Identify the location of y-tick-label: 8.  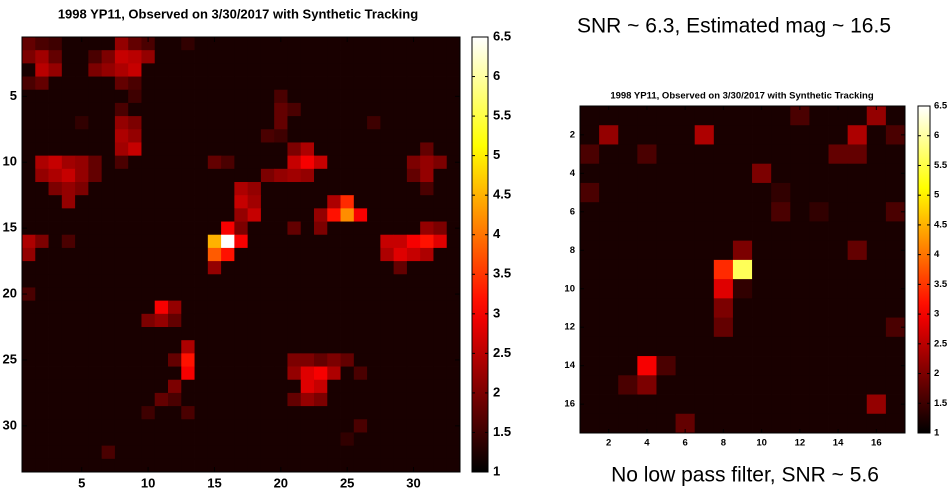
(572, 250).